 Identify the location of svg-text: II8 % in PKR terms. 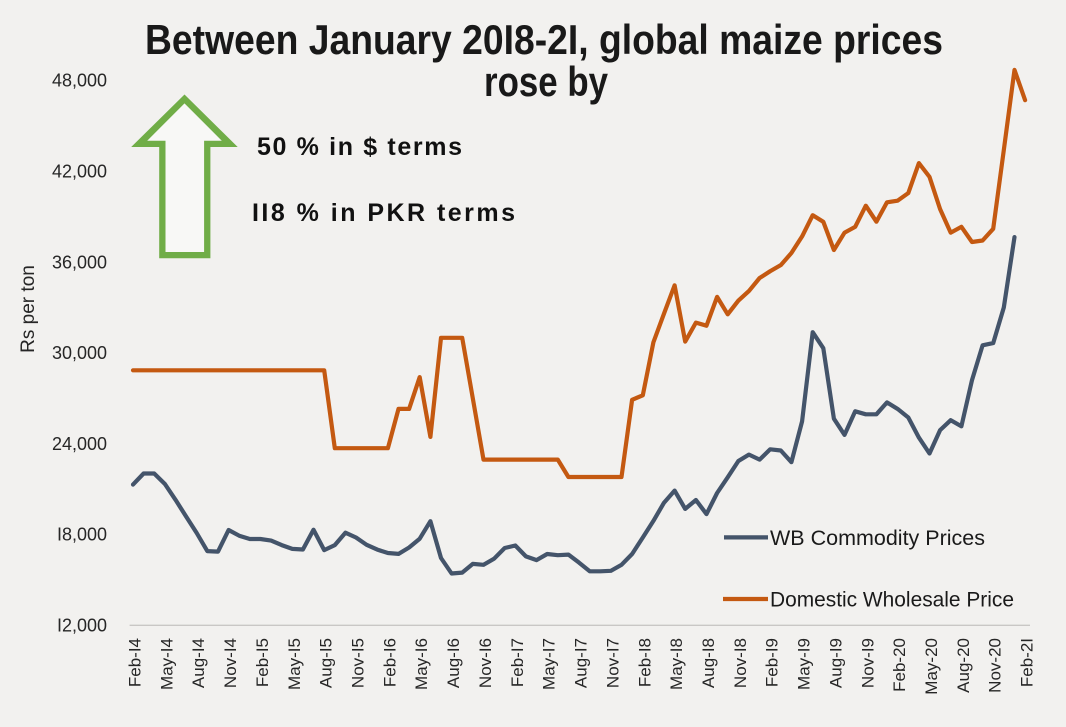
(383, 213).